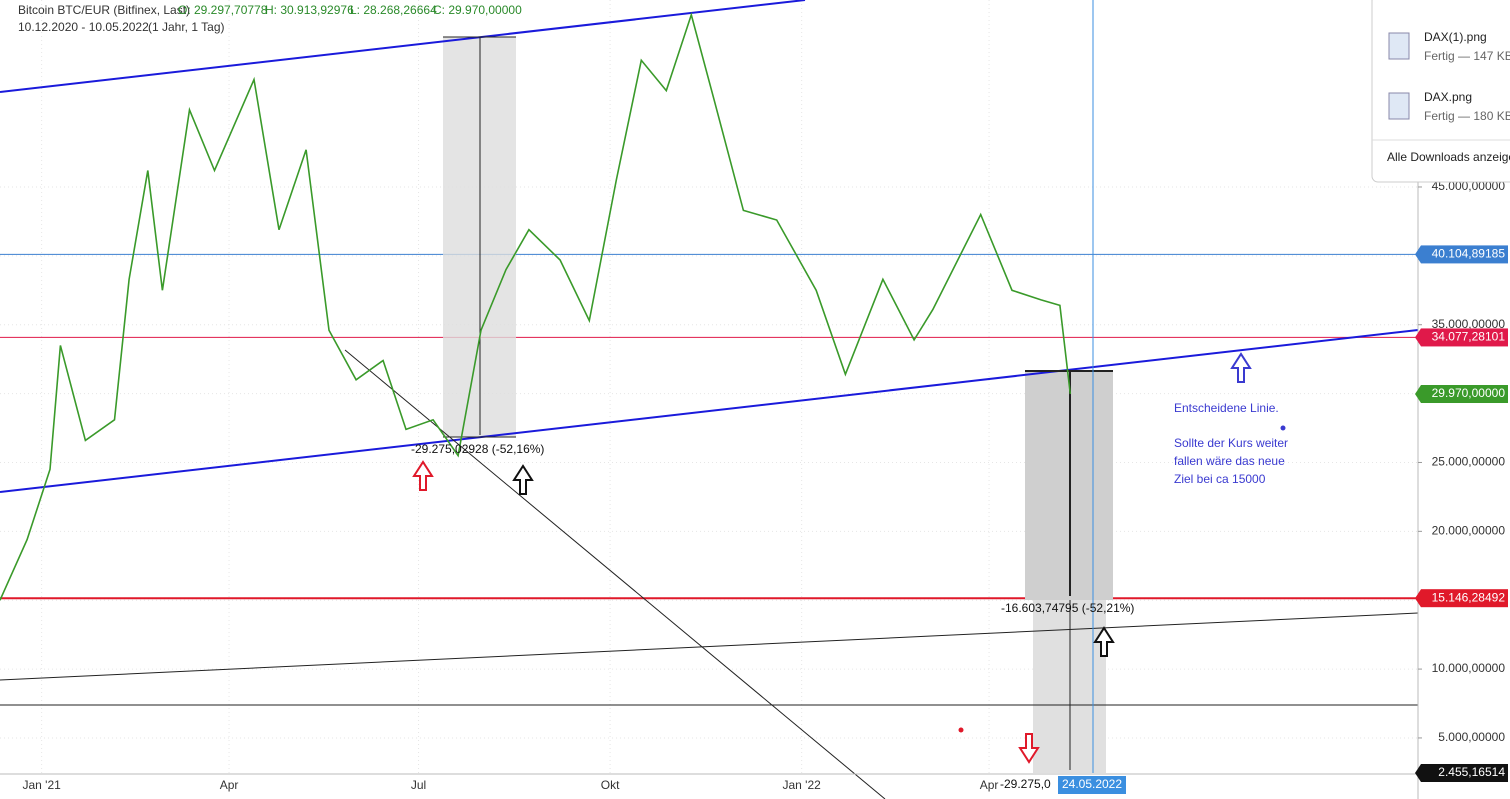  What do you see at coordinates (1469, 254) in the screenshot?
I see `level-label: 40.104,89185` at bounding box center [1469, 254].